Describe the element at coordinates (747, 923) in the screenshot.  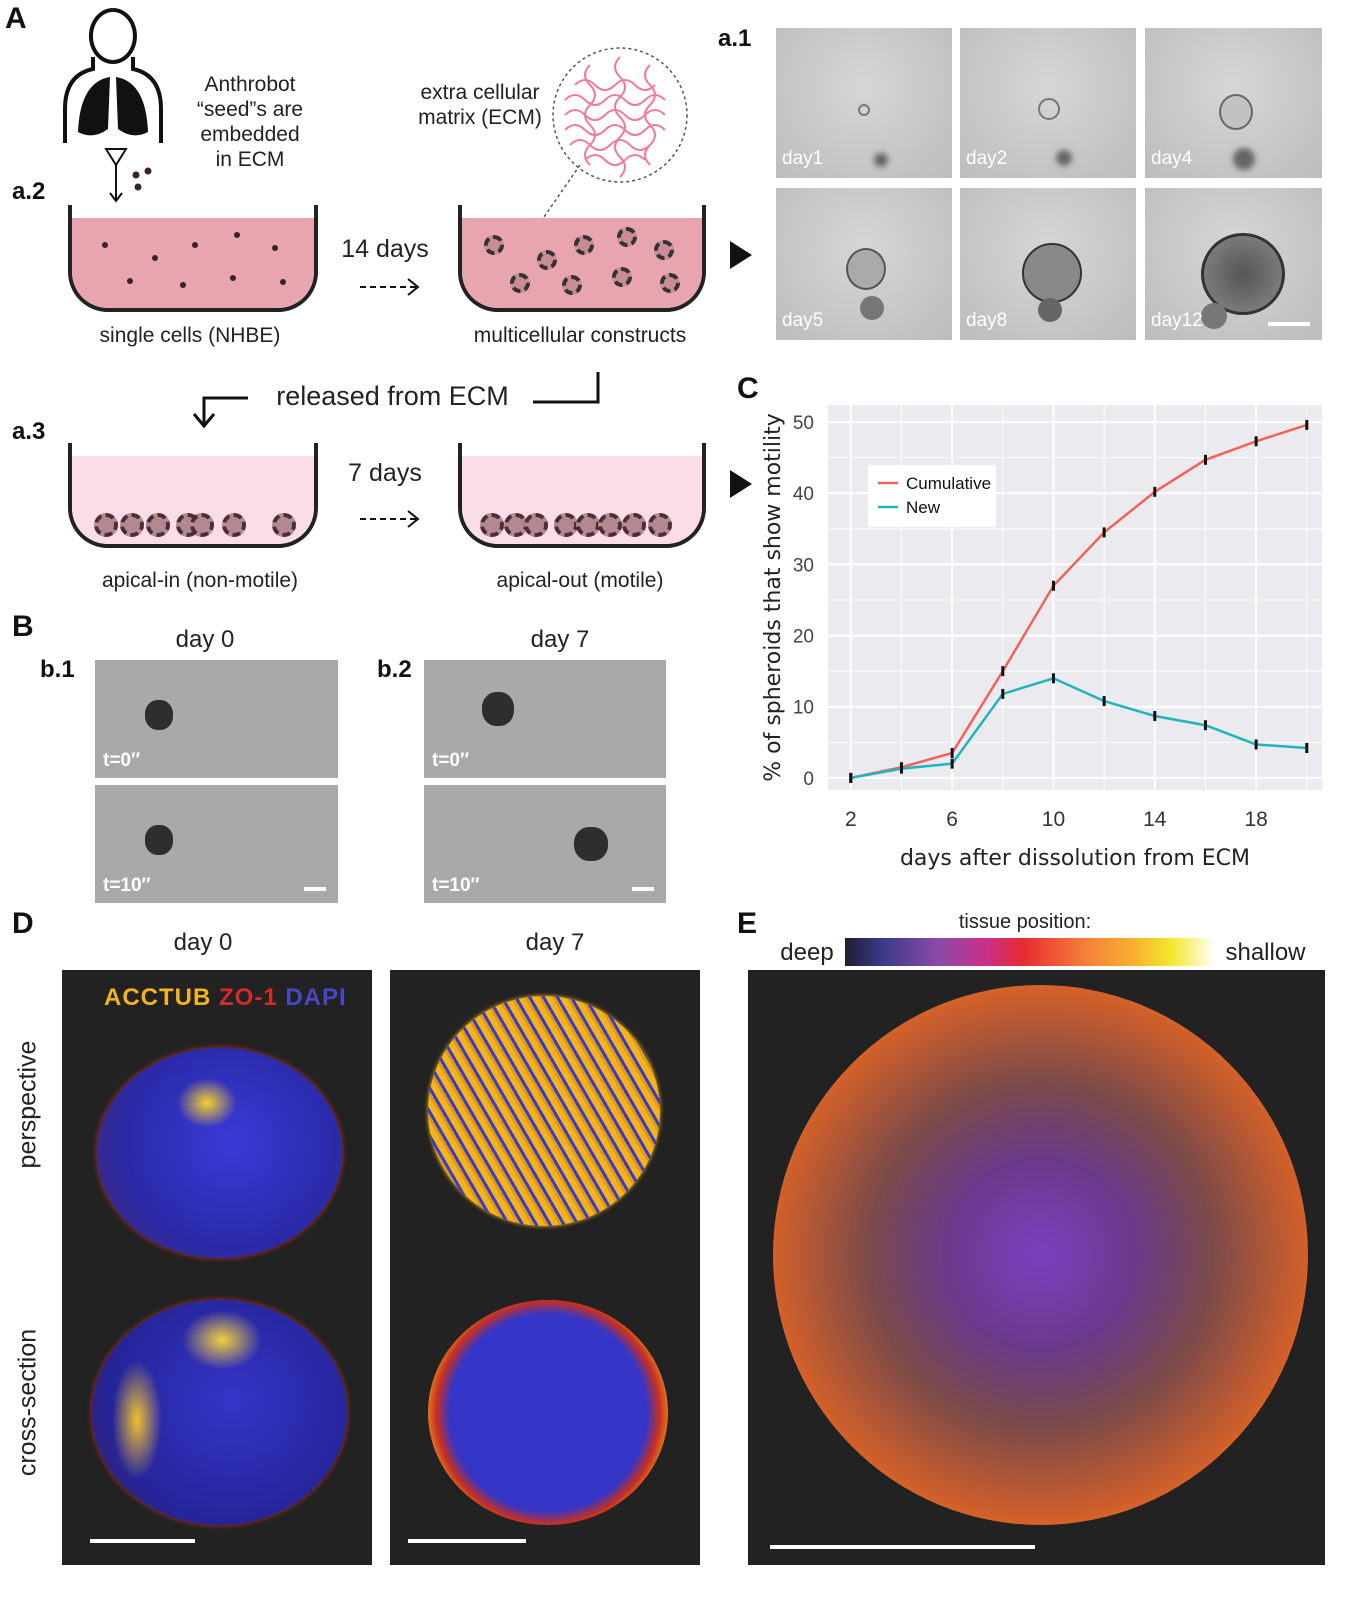
I see `panel-label-e: E` at that location.